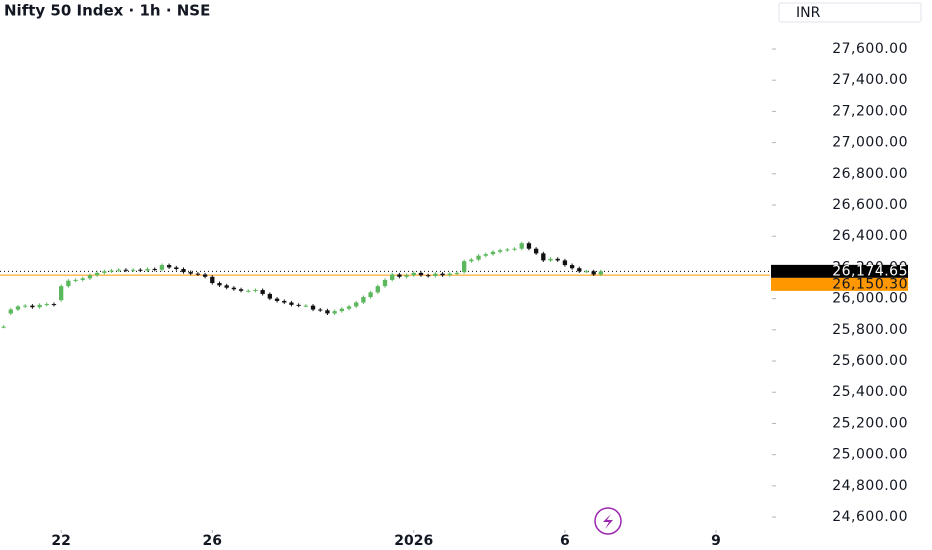  What do you see at coordinates (212, 541) in the screenshot?
I see `x-tick-label: 26` at bounding box center [212, 541].